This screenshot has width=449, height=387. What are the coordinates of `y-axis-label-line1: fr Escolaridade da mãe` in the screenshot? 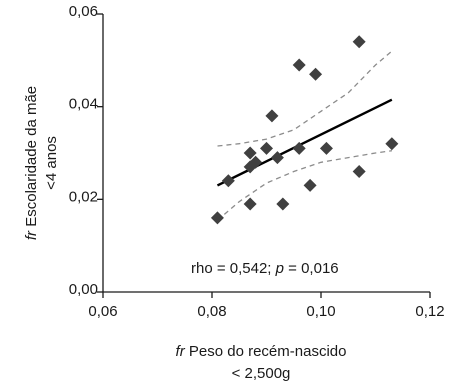 It's located at (31, 163).